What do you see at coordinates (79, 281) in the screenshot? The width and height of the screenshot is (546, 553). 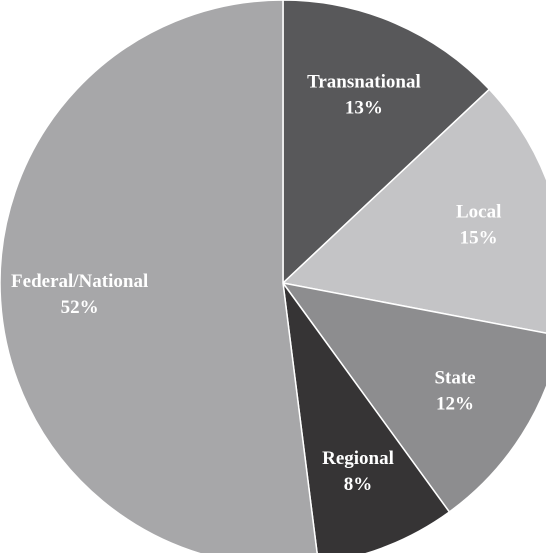 I see `slice-label: Federal/National` at bounding box center [79, 281].